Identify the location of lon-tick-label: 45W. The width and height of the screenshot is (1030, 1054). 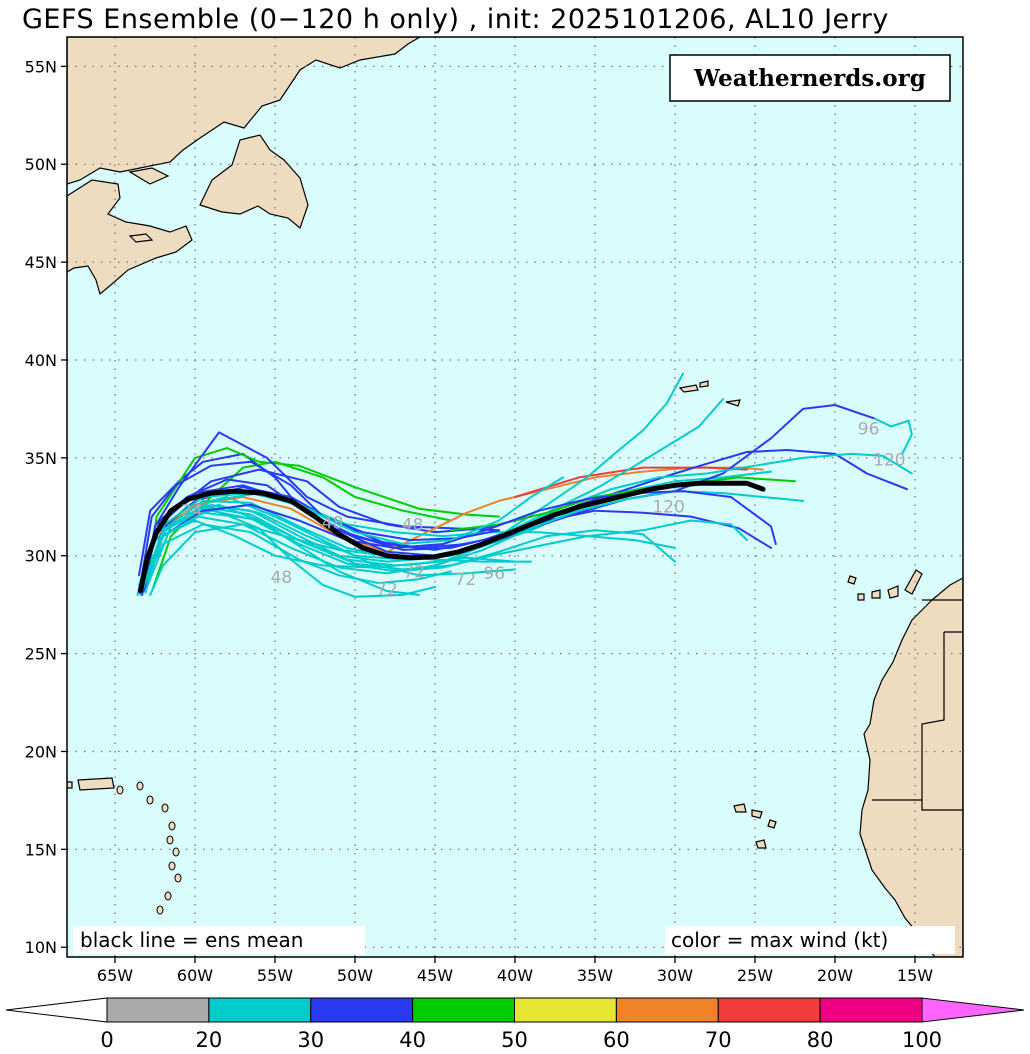
(435, 975).